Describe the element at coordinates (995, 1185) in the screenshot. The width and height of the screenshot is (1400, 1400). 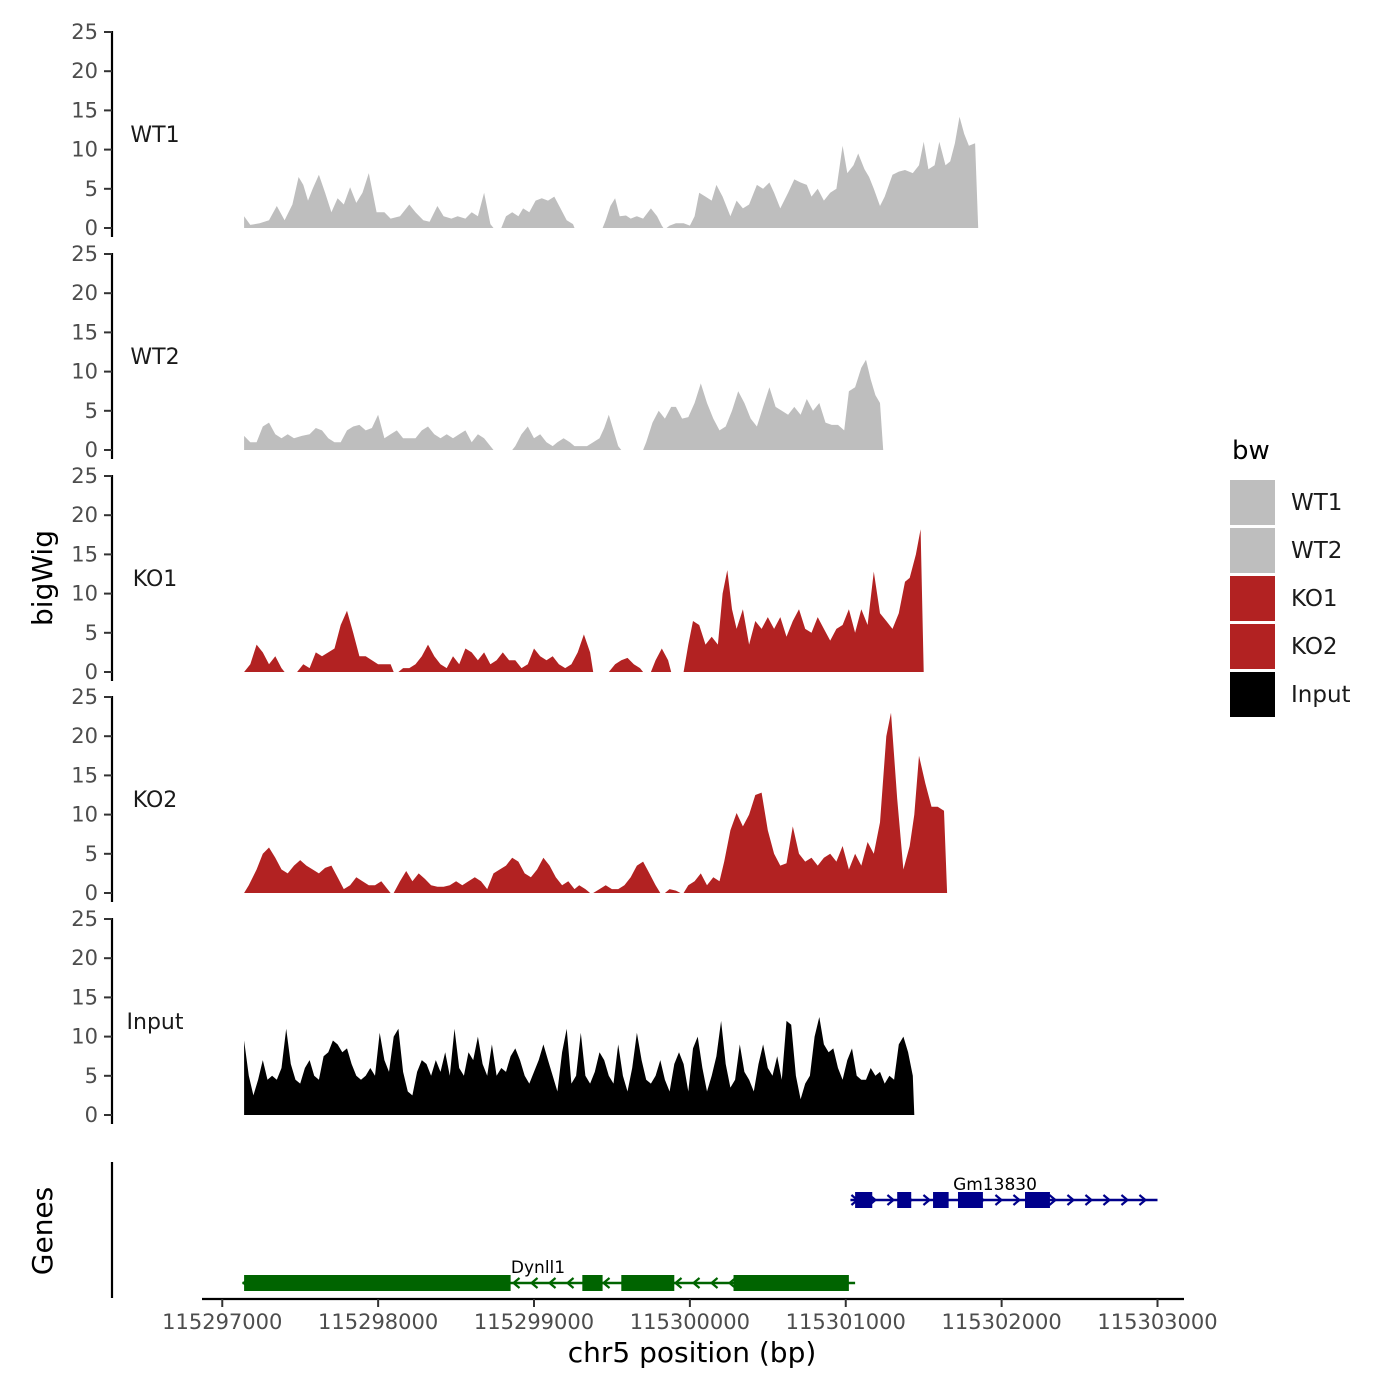
I see `gene-label: Gm13830` at that location.